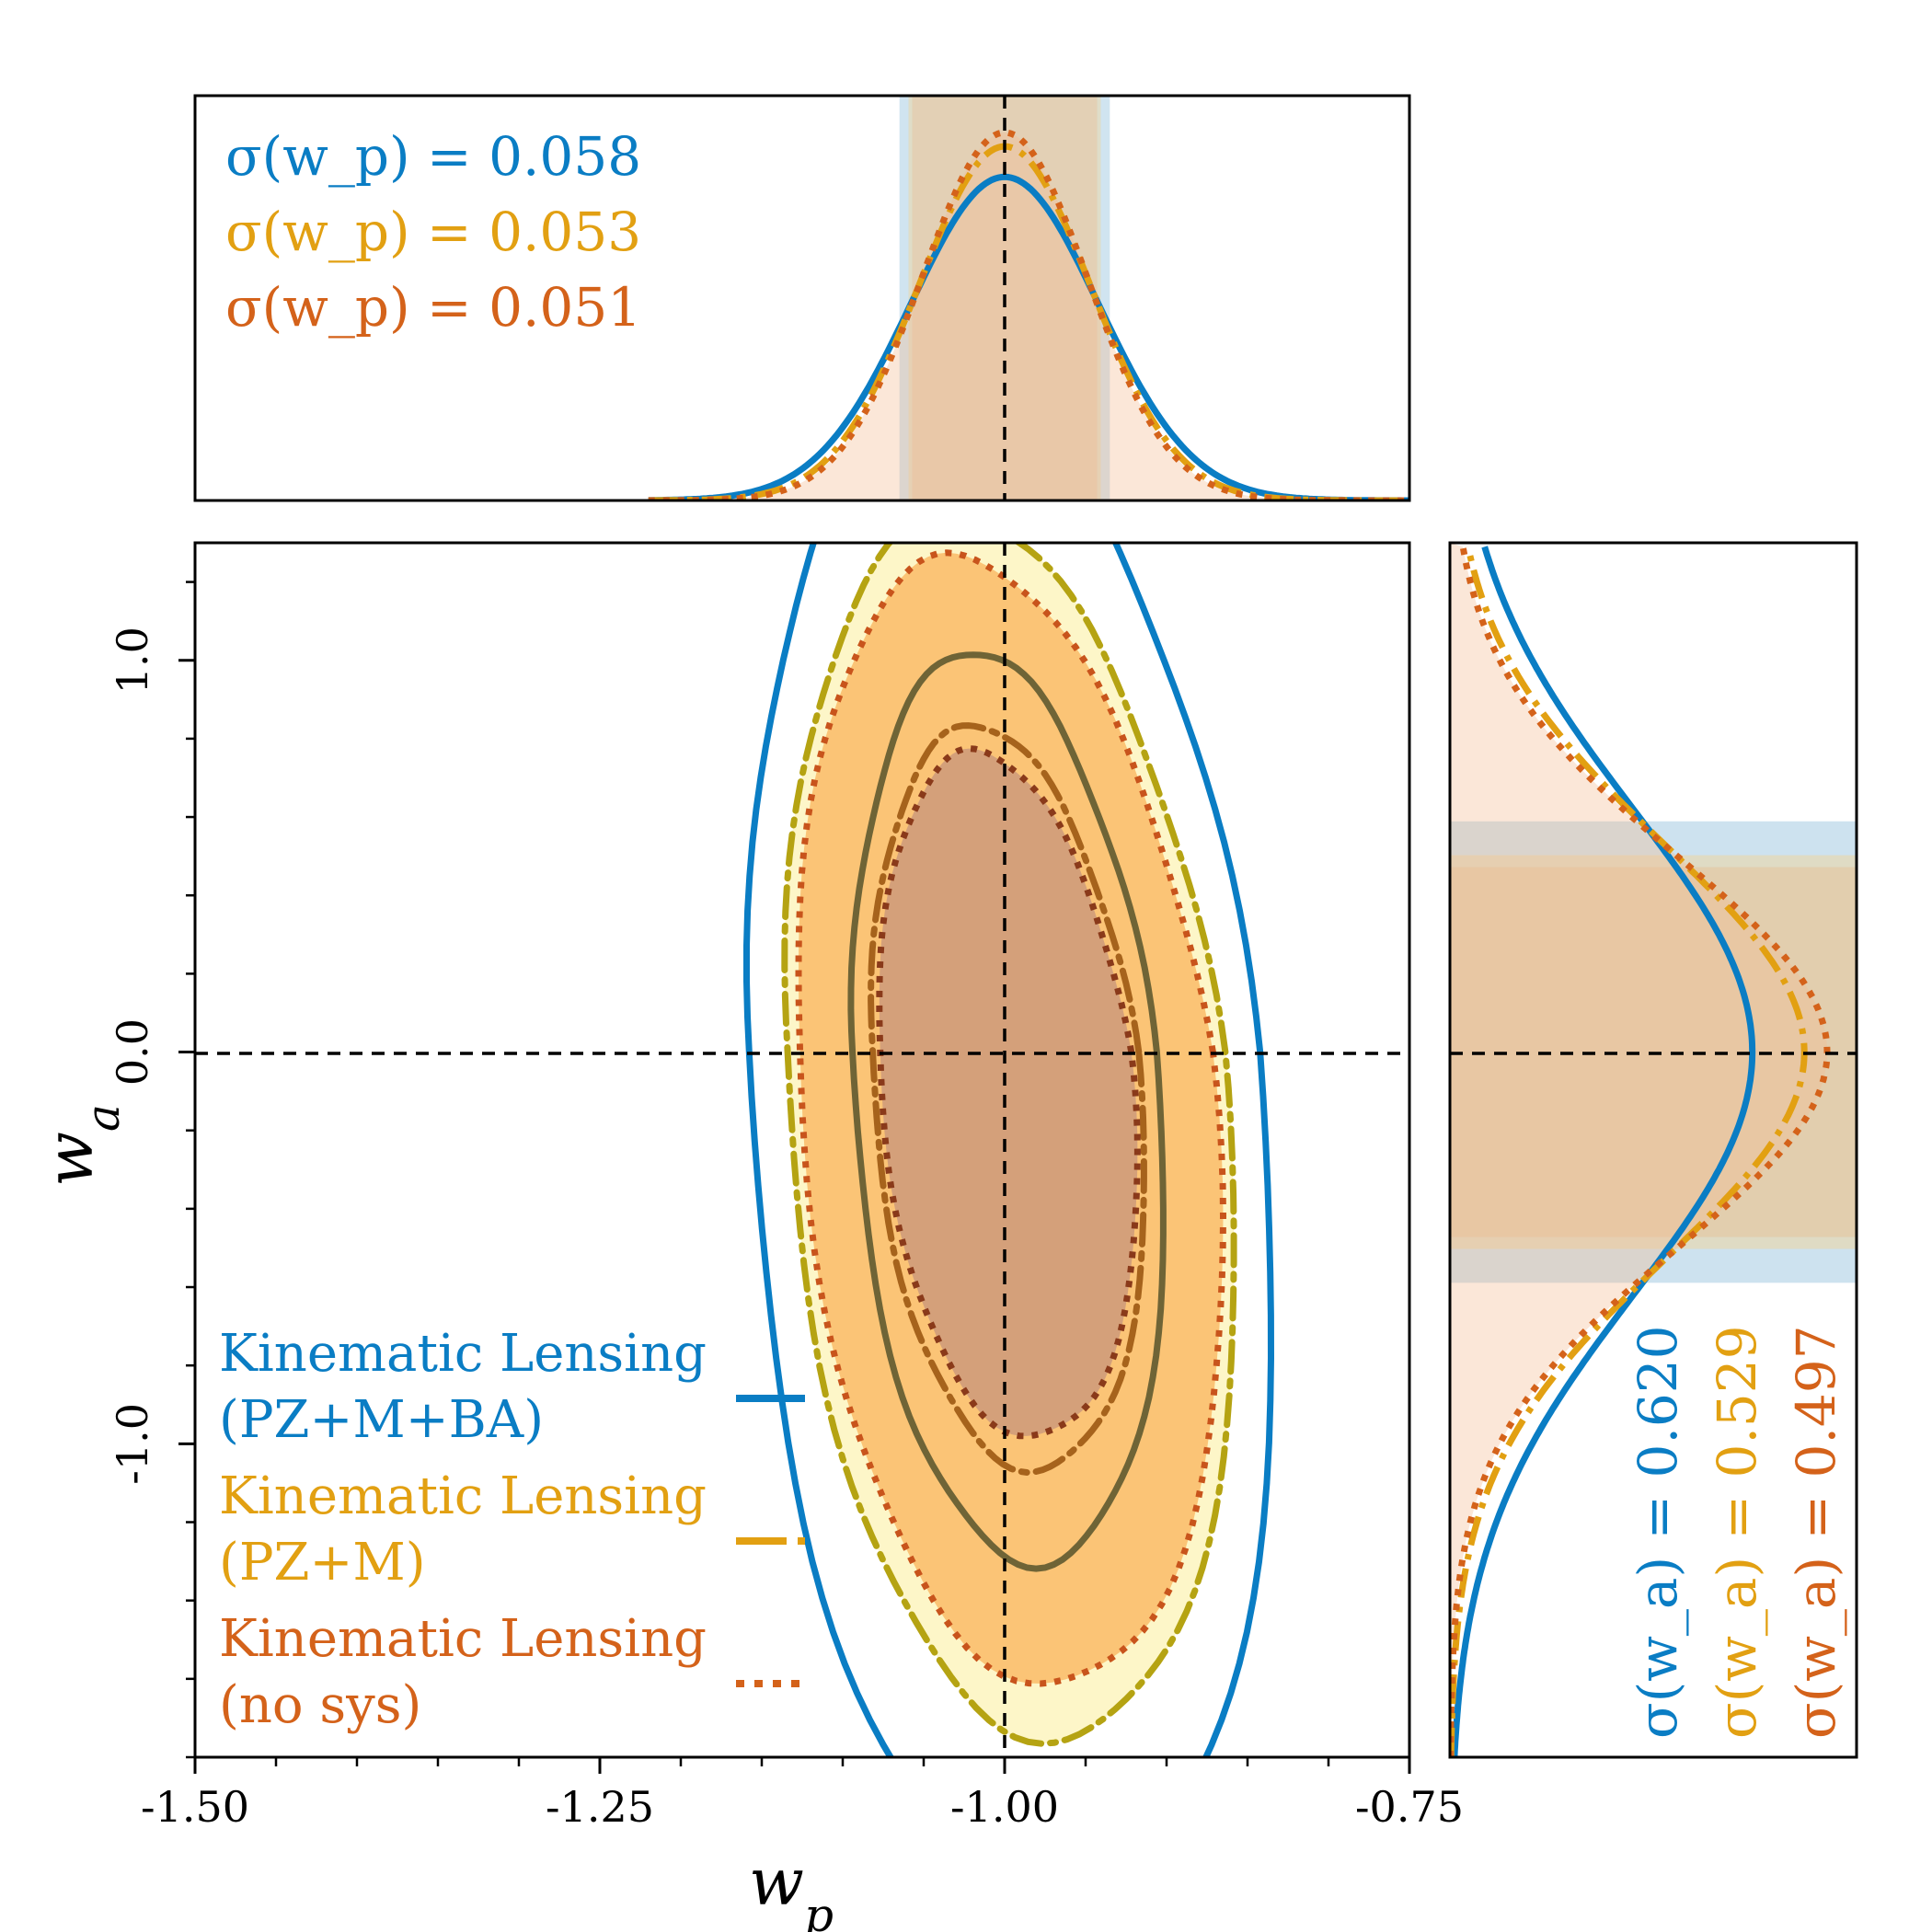 Image resolution: width=1932 pixels, height=1932 pixels. I want to click on top-frame, so click(802, 298).